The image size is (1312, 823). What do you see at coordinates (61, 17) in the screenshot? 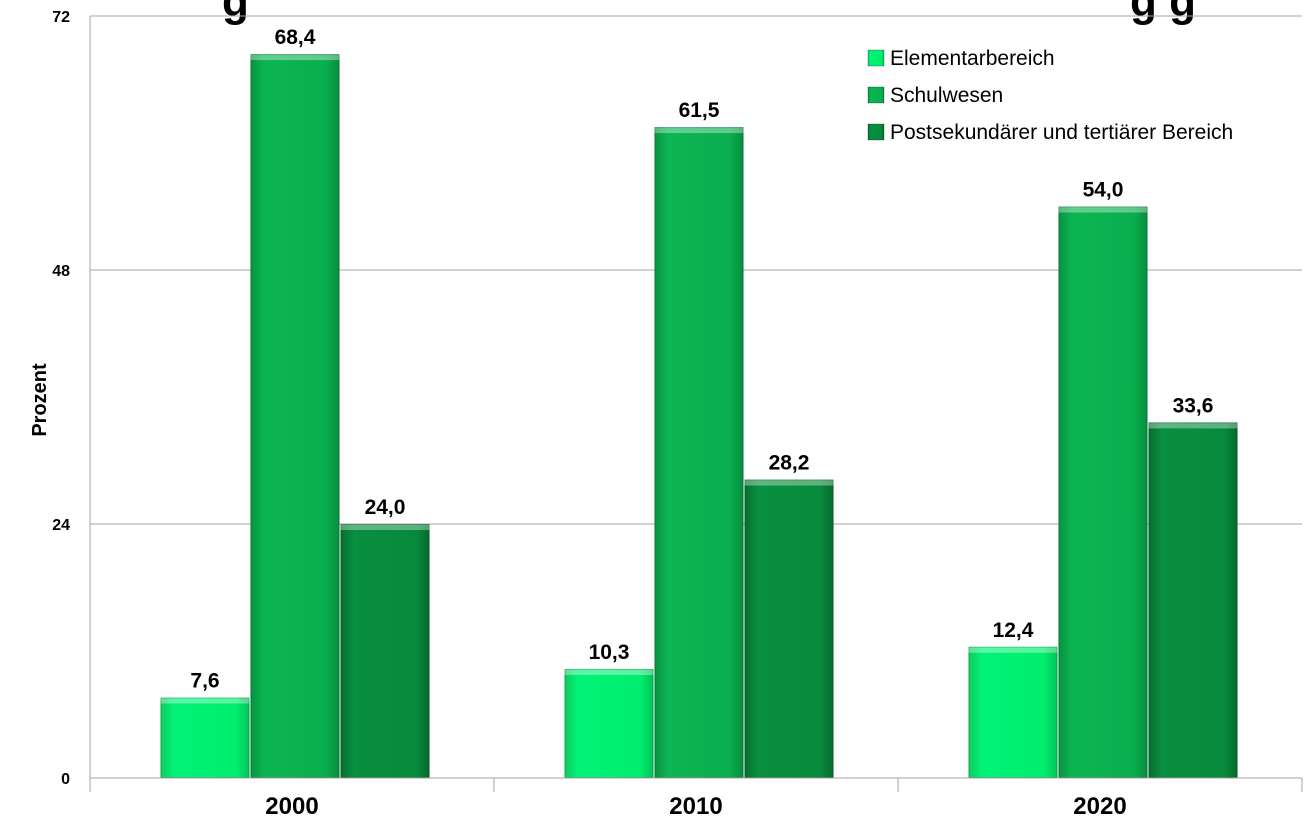
I see `y-tick-label: 72` at bounding box center [61, 17].